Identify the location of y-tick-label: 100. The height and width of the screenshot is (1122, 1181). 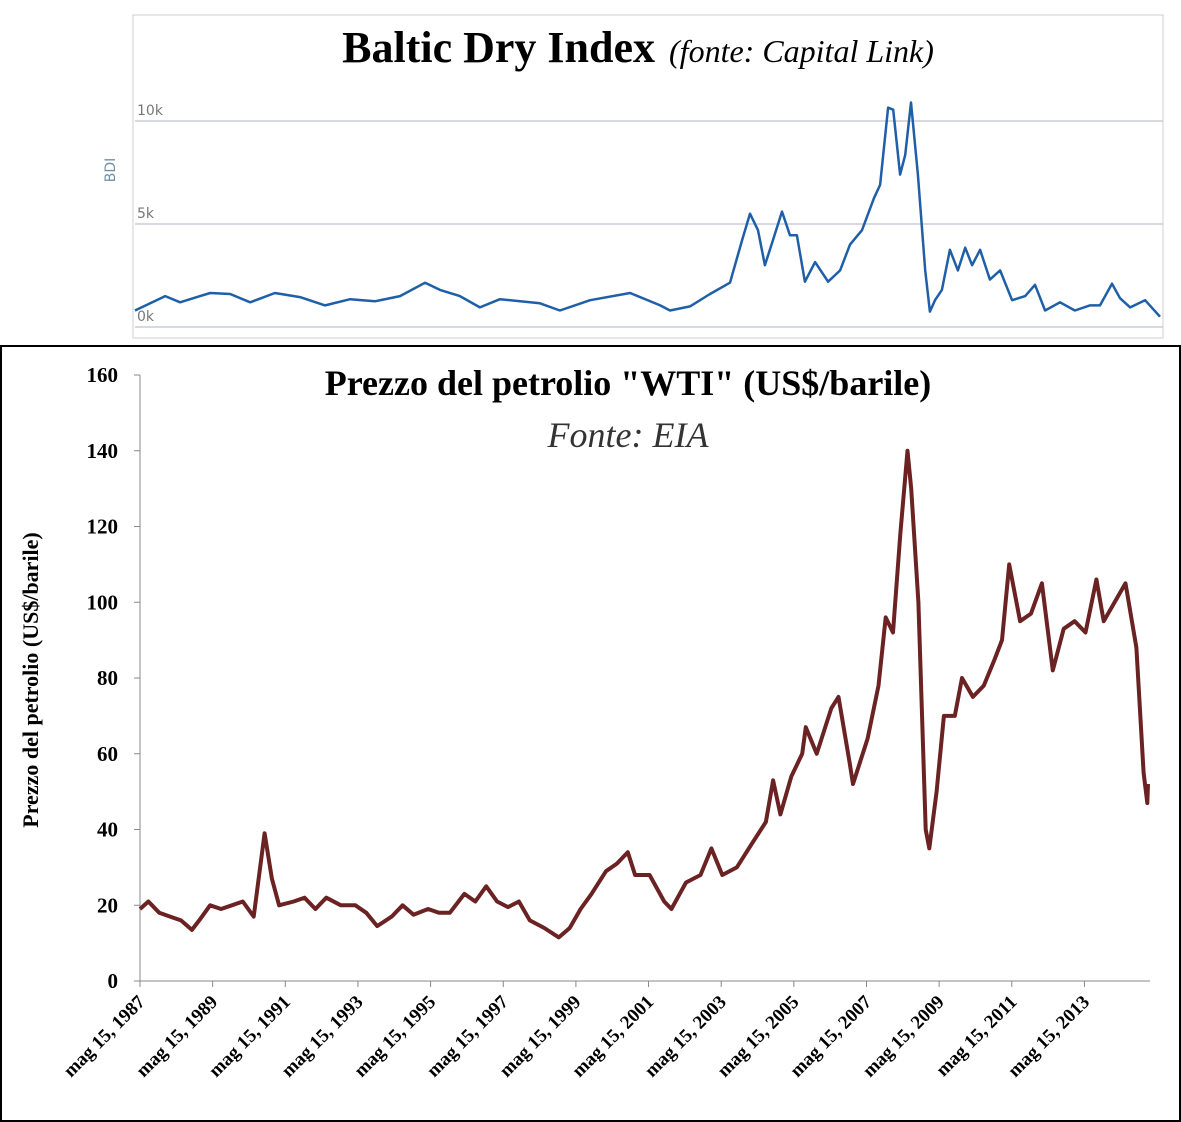
(103, 602).